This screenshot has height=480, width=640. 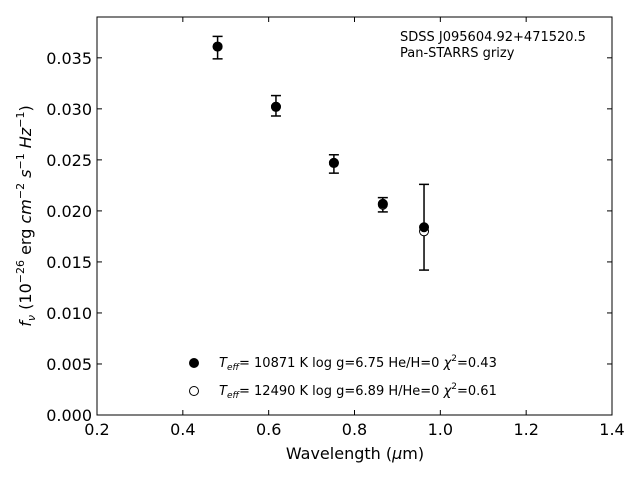 What do you see at coordinates (69, 109) in the screenshot?
I see `y-tick-label: 0.030` at bounding box center [69, 109].